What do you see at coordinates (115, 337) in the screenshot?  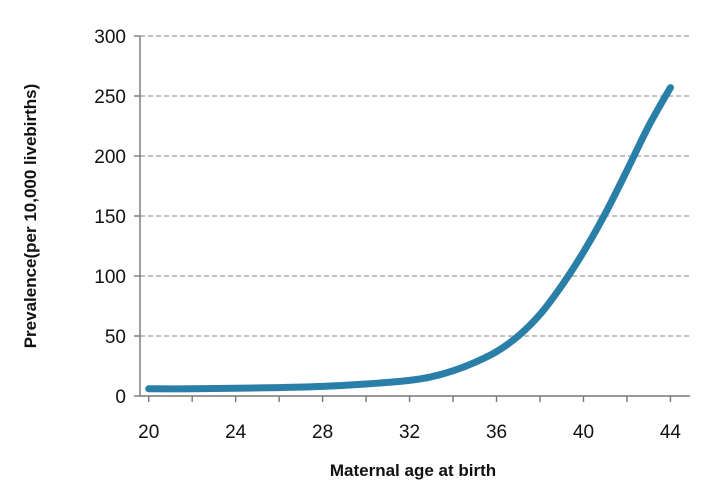 I see `y-tick-label-50: 50` at bounding box center [115, 337].